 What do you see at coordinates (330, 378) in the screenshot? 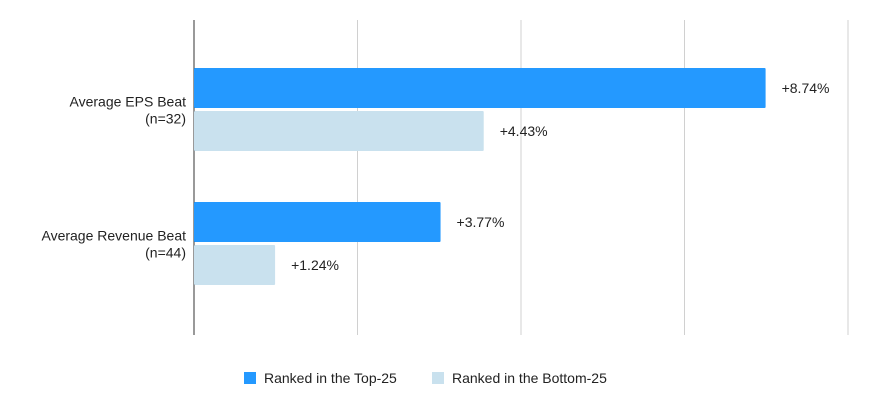
I see `legend-label: Ranked in the Top-25` at bounding box center [330, 378].